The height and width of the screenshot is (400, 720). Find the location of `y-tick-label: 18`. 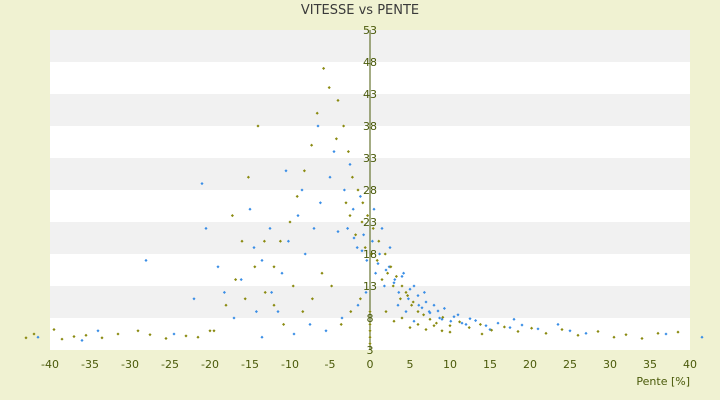

y-tick-label: 18 is located at coordinates (370, 254).